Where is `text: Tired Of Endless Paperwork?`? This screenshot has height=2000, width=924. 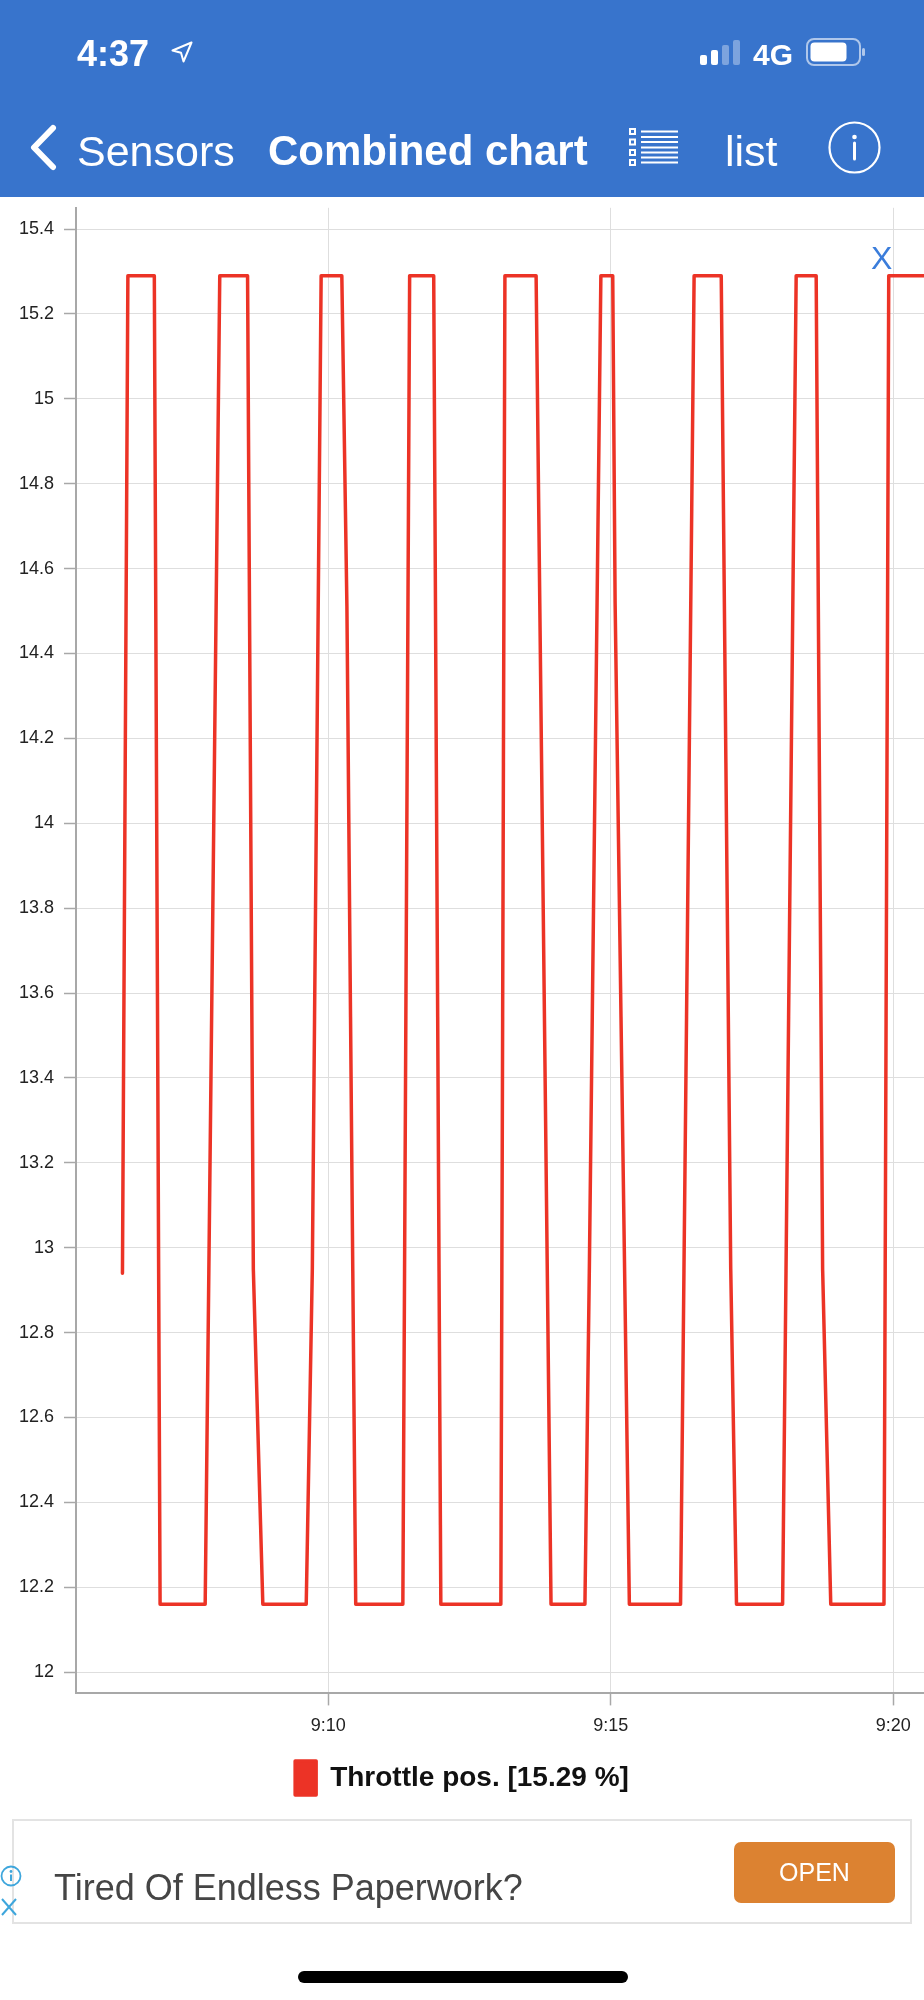 text: Tired Of Endless Paperwork? is located at coordinates (288, 1888).